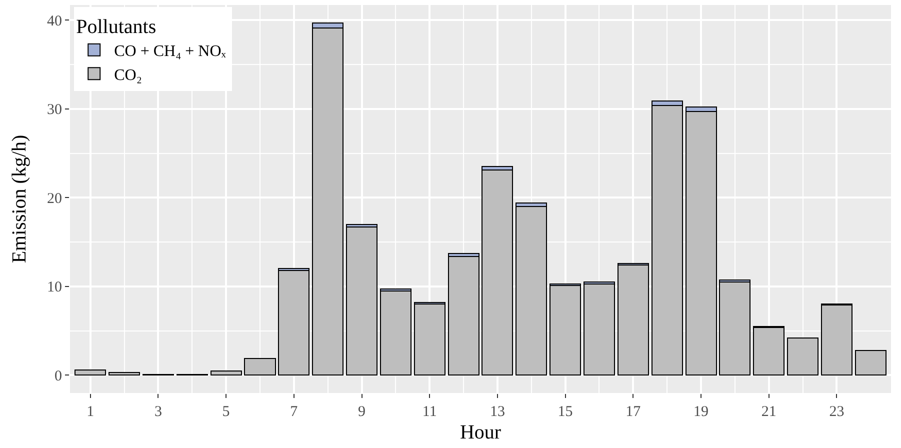  What do you see at coordinates (128, 75) in the screenshot?
I see `legend-label: CO₂` at bounding box center [128, 75].